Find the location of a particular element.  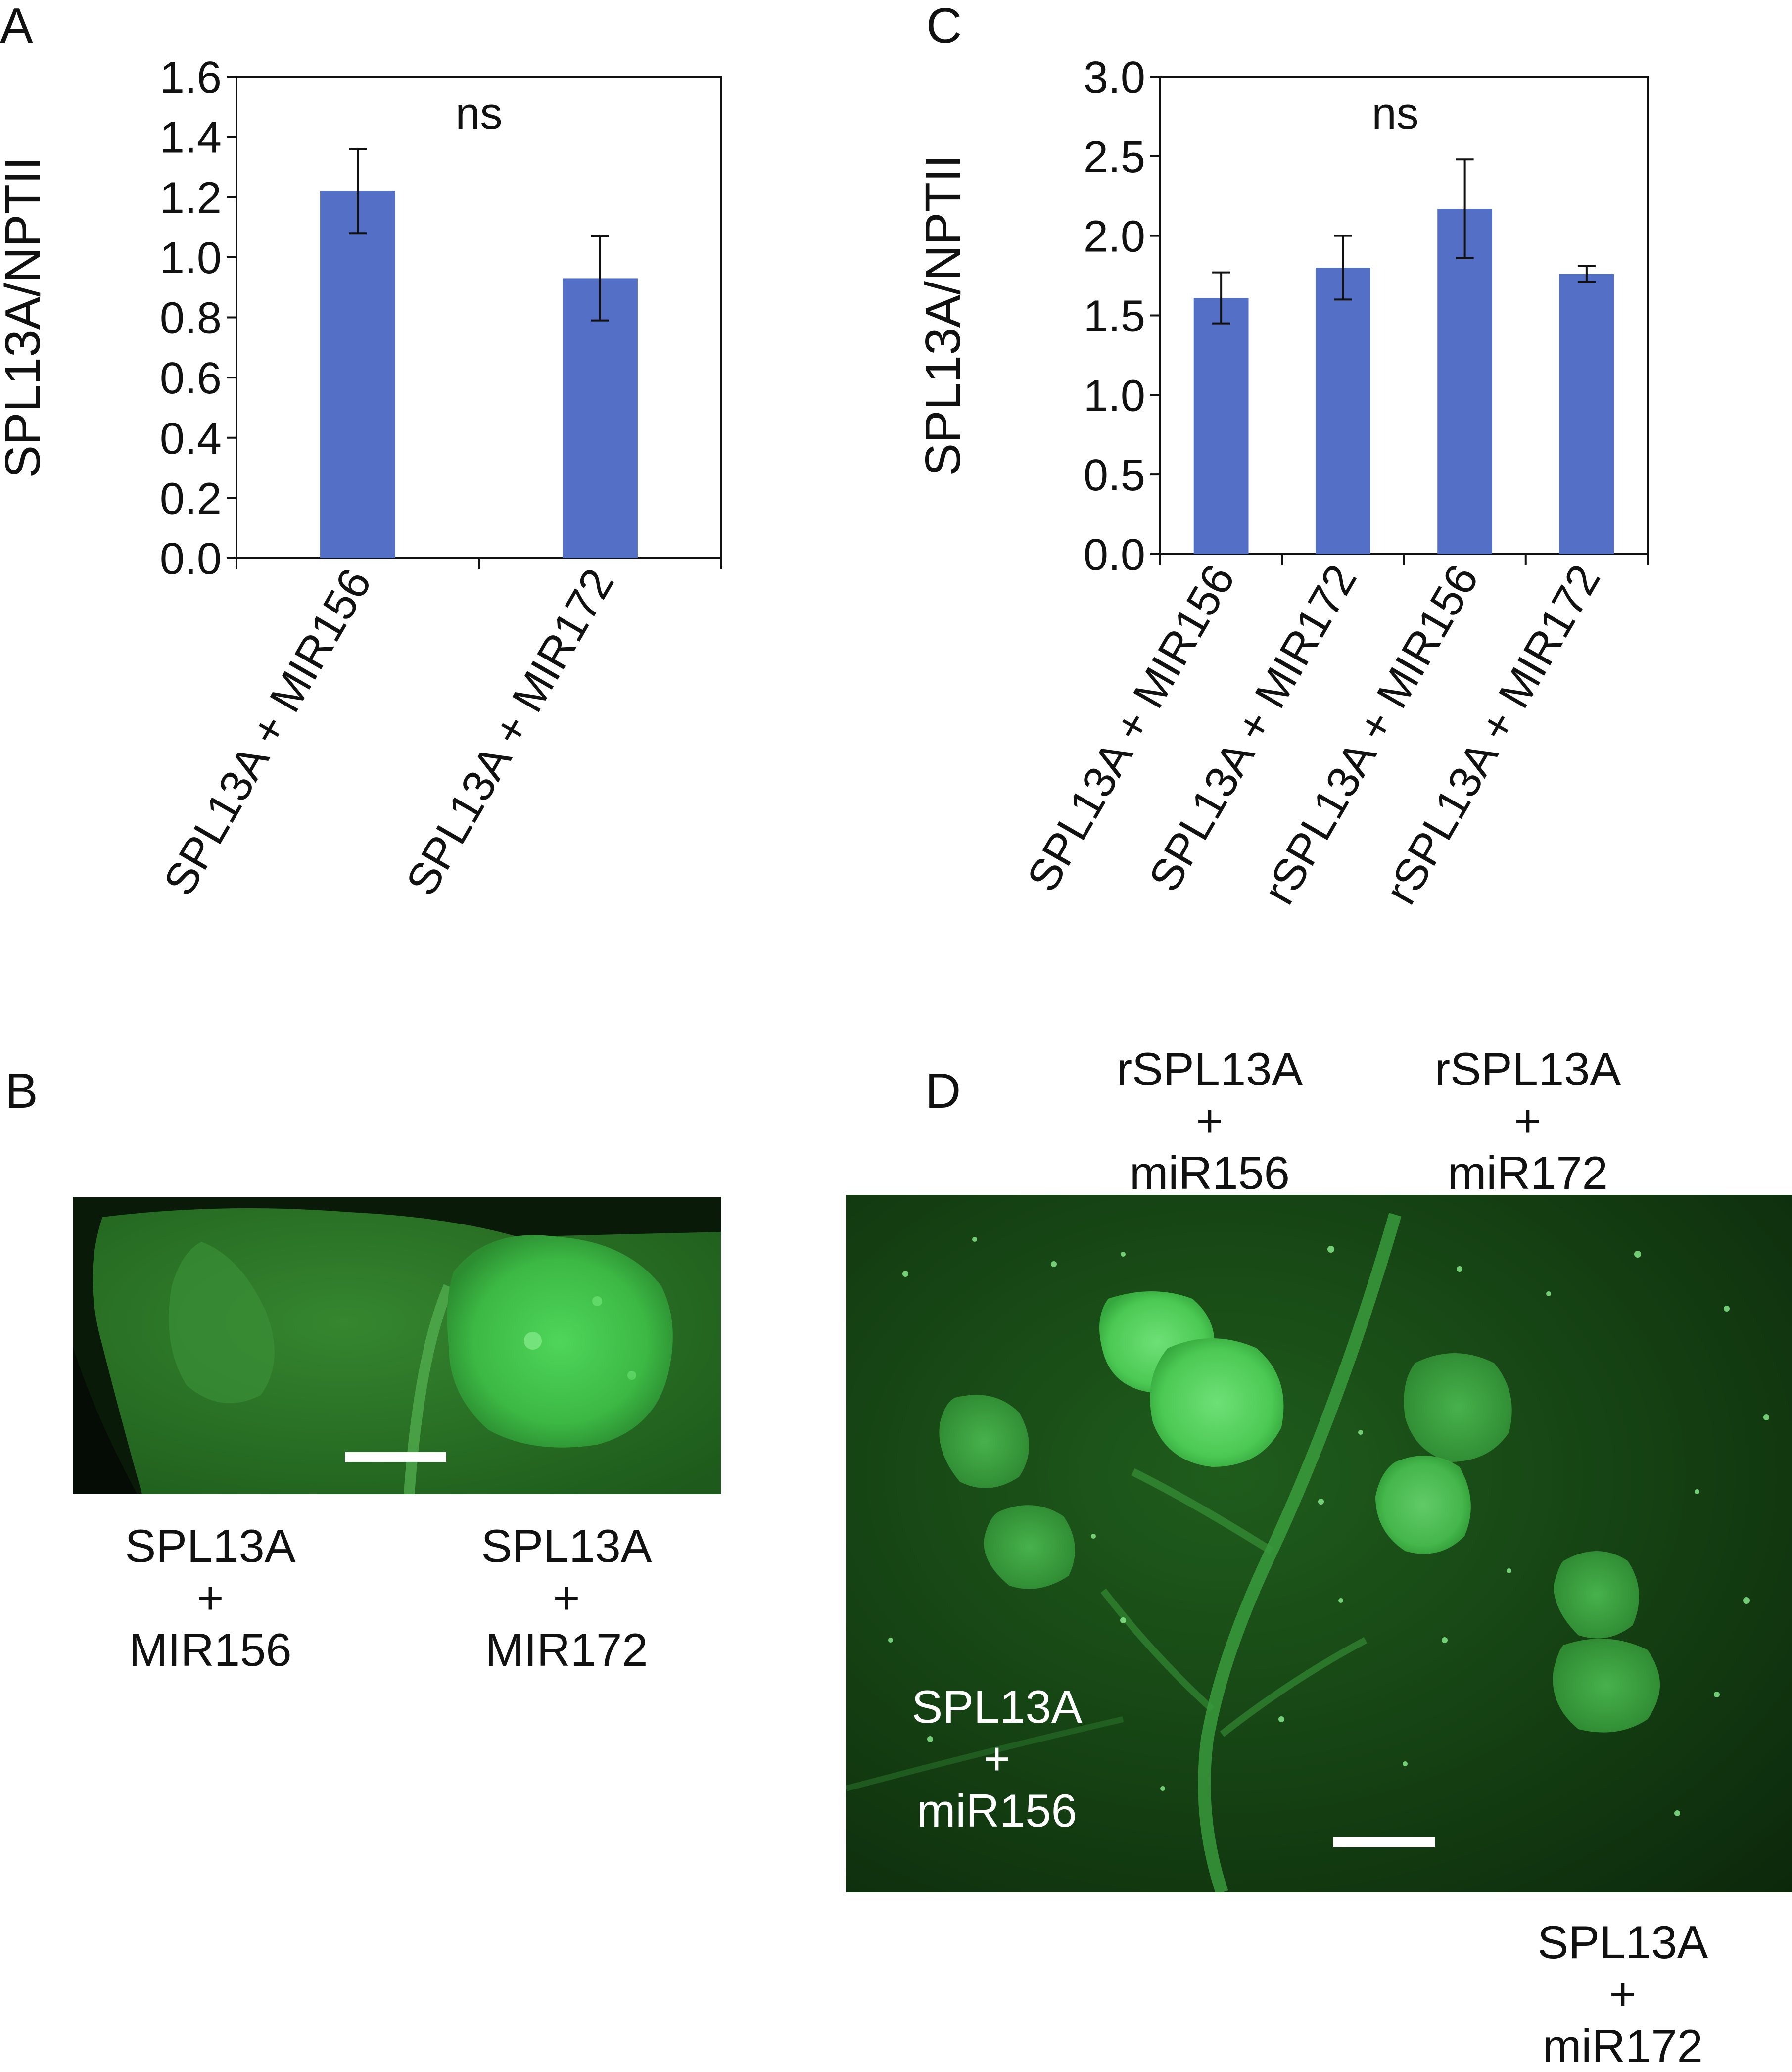

caption-b-left-line1: SPL13A is located at coordinates (211, 1546).